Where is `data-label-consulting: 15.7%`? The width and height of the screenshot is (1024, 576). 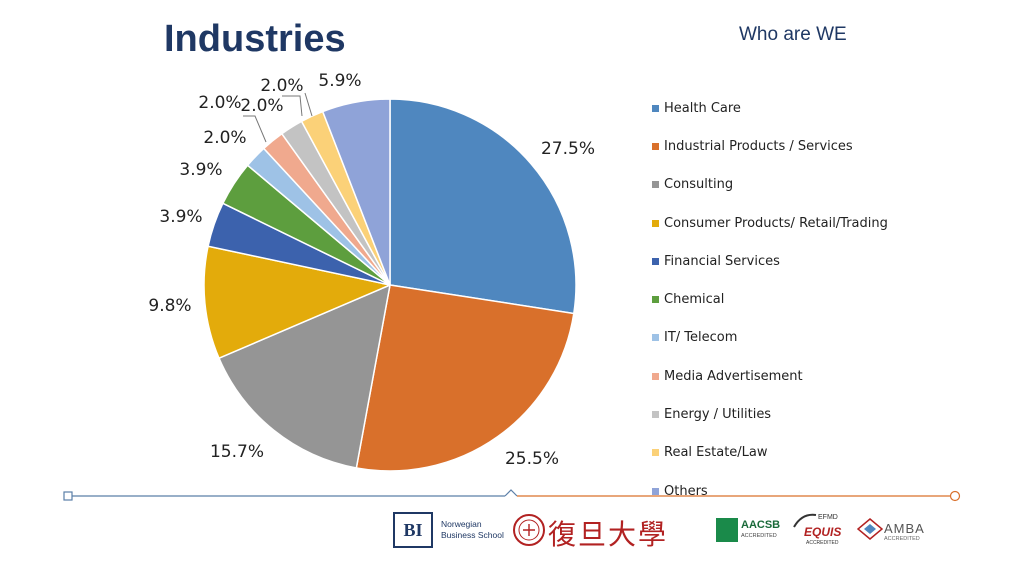 data-label-consulting: 15.7% is located at coordinates (237, 452).